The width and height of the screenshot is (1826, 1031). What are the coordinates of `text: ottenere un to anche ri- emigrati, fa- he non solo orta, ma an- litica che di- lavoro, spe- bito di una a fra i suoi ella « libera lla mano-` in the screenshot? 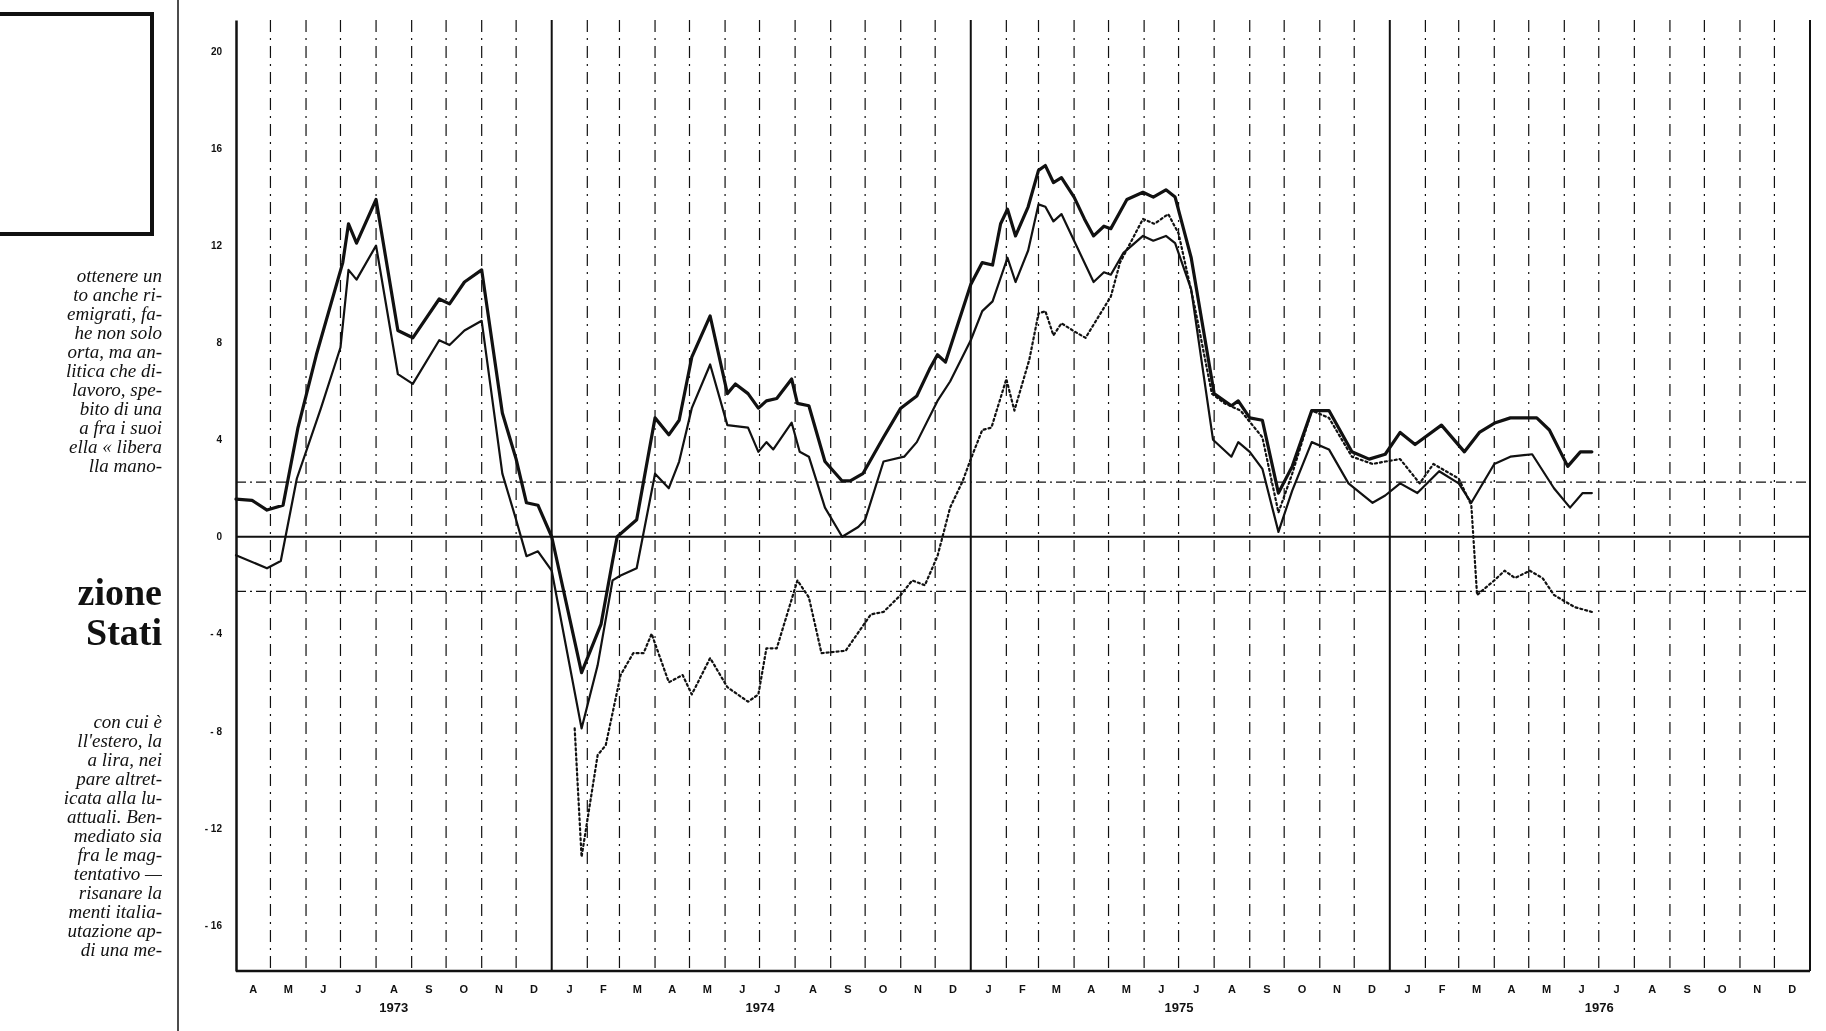 It's located at (113, 370).